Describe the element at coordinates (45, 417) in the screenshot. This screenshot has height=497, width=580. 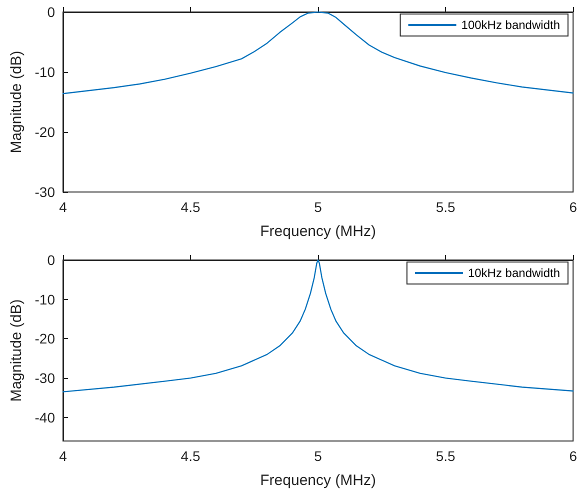
I see `y-tick-label: -40` at that location.